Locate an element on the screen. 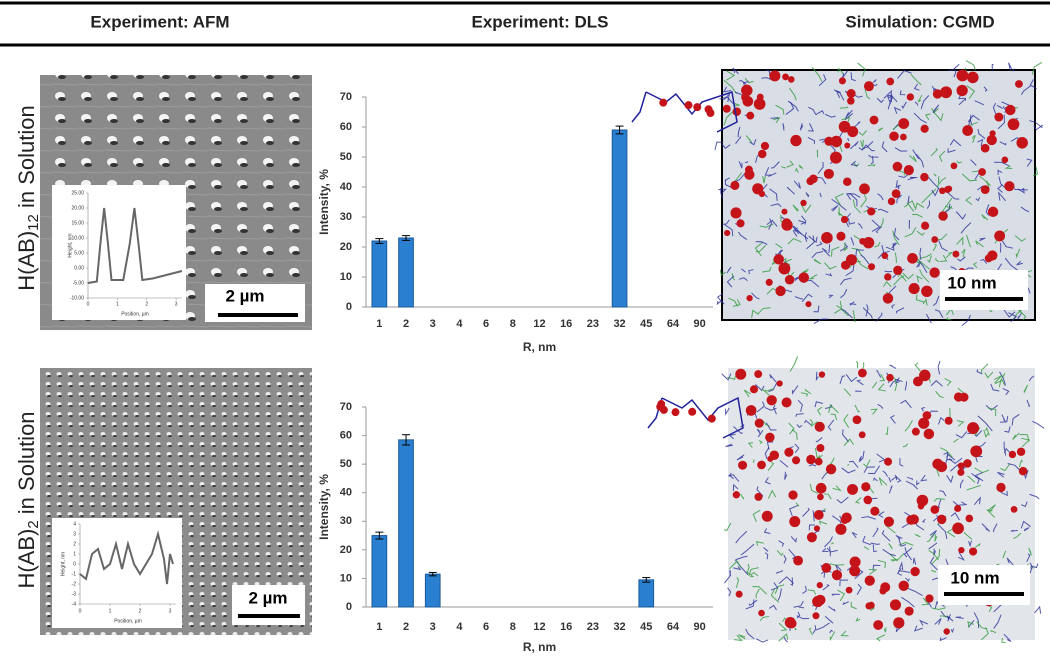 The height and width of the screenshot is (658, 1050). row-label: H(AB)2 in Solution is located at coordinates (28, 499).